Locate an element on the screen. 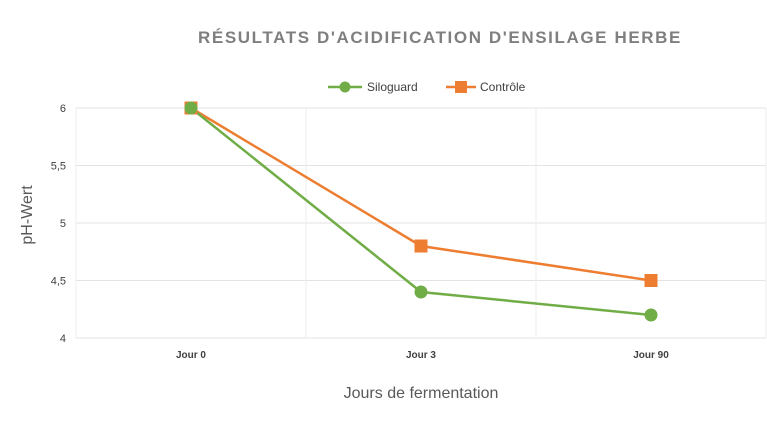  y-tick-label: 5,5 is located at coordinates (58, 167).